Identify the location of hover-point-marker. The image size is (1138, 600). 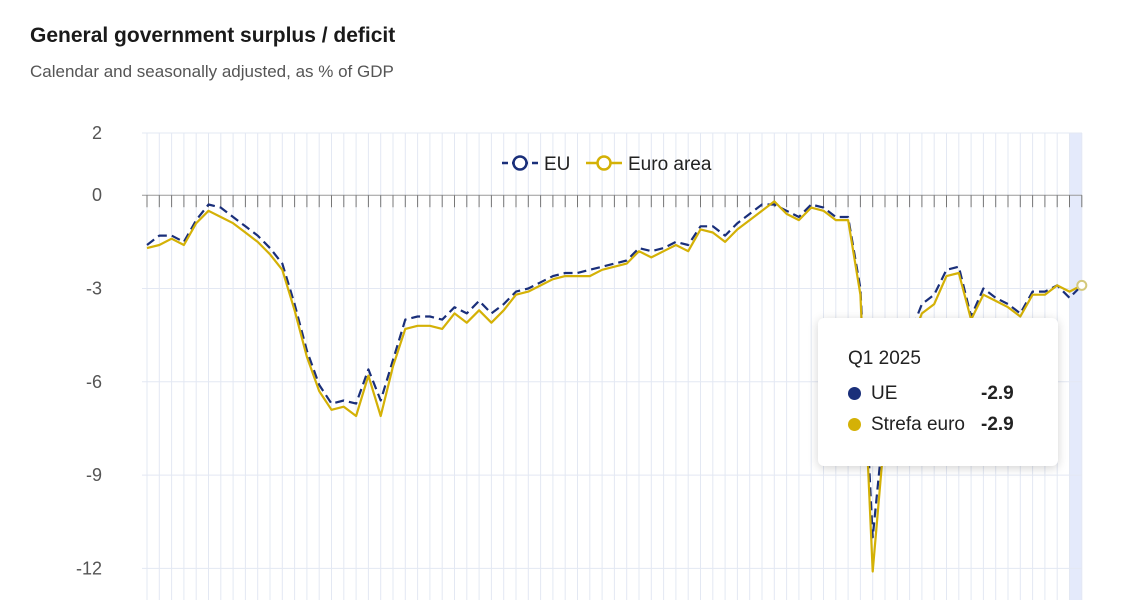
(1082, 285).